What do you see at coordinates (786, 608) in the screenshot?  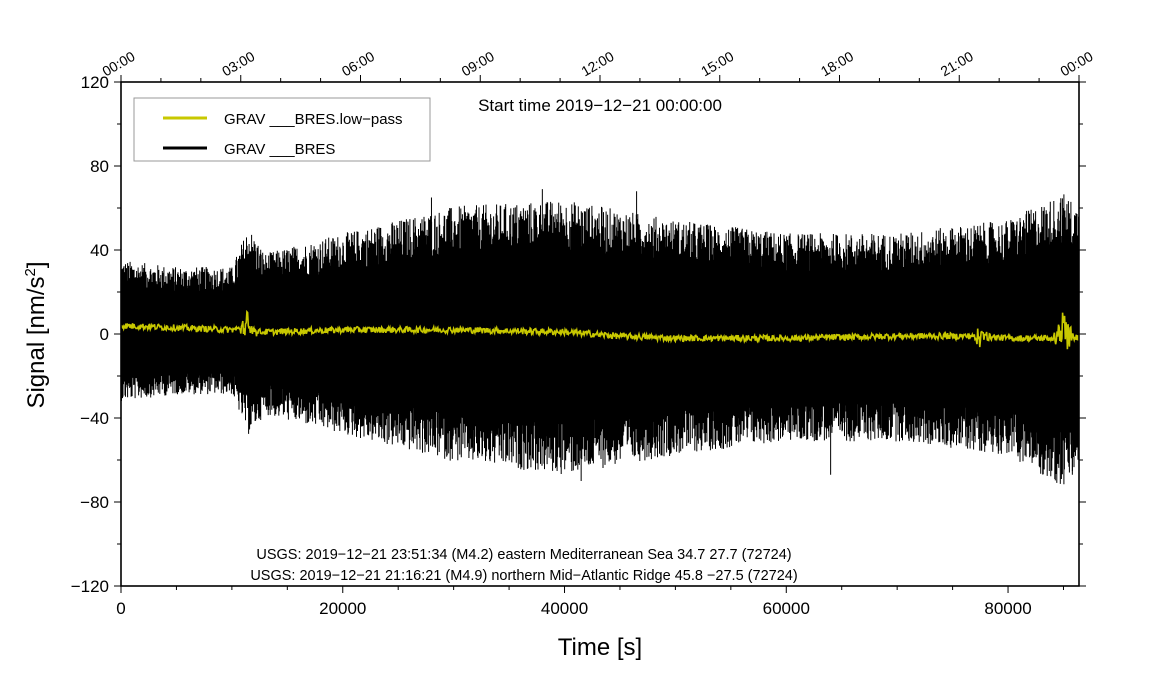 I see `x-tick-label: 60000` at bounding box center [786, 608].